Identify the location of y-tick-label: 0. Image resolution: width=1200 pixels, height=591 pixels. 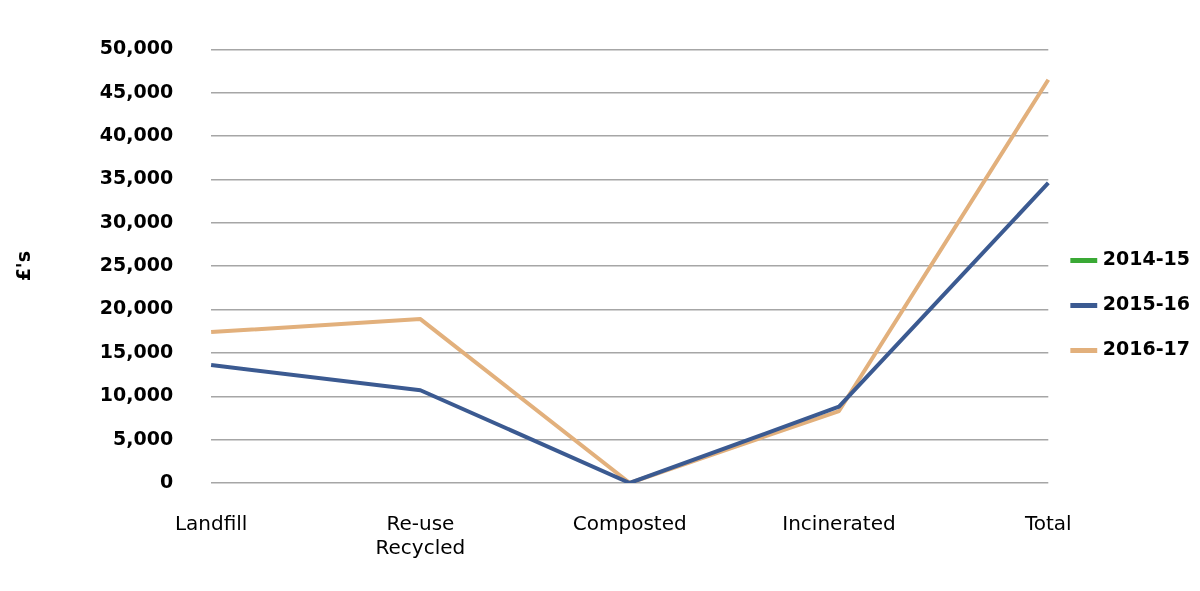
(166, 480).